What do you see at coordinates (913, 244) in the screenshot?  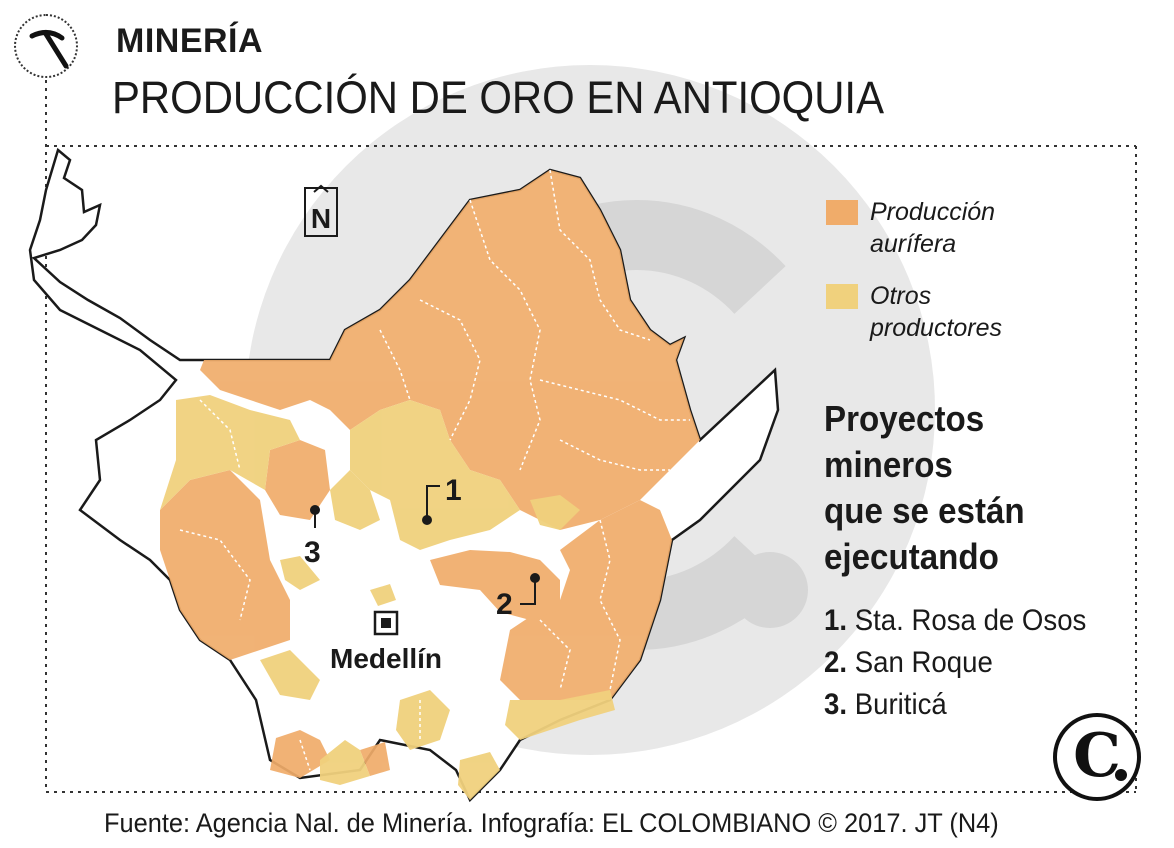 I see `legend-label: aurífera` at bounding box center [913, 244].